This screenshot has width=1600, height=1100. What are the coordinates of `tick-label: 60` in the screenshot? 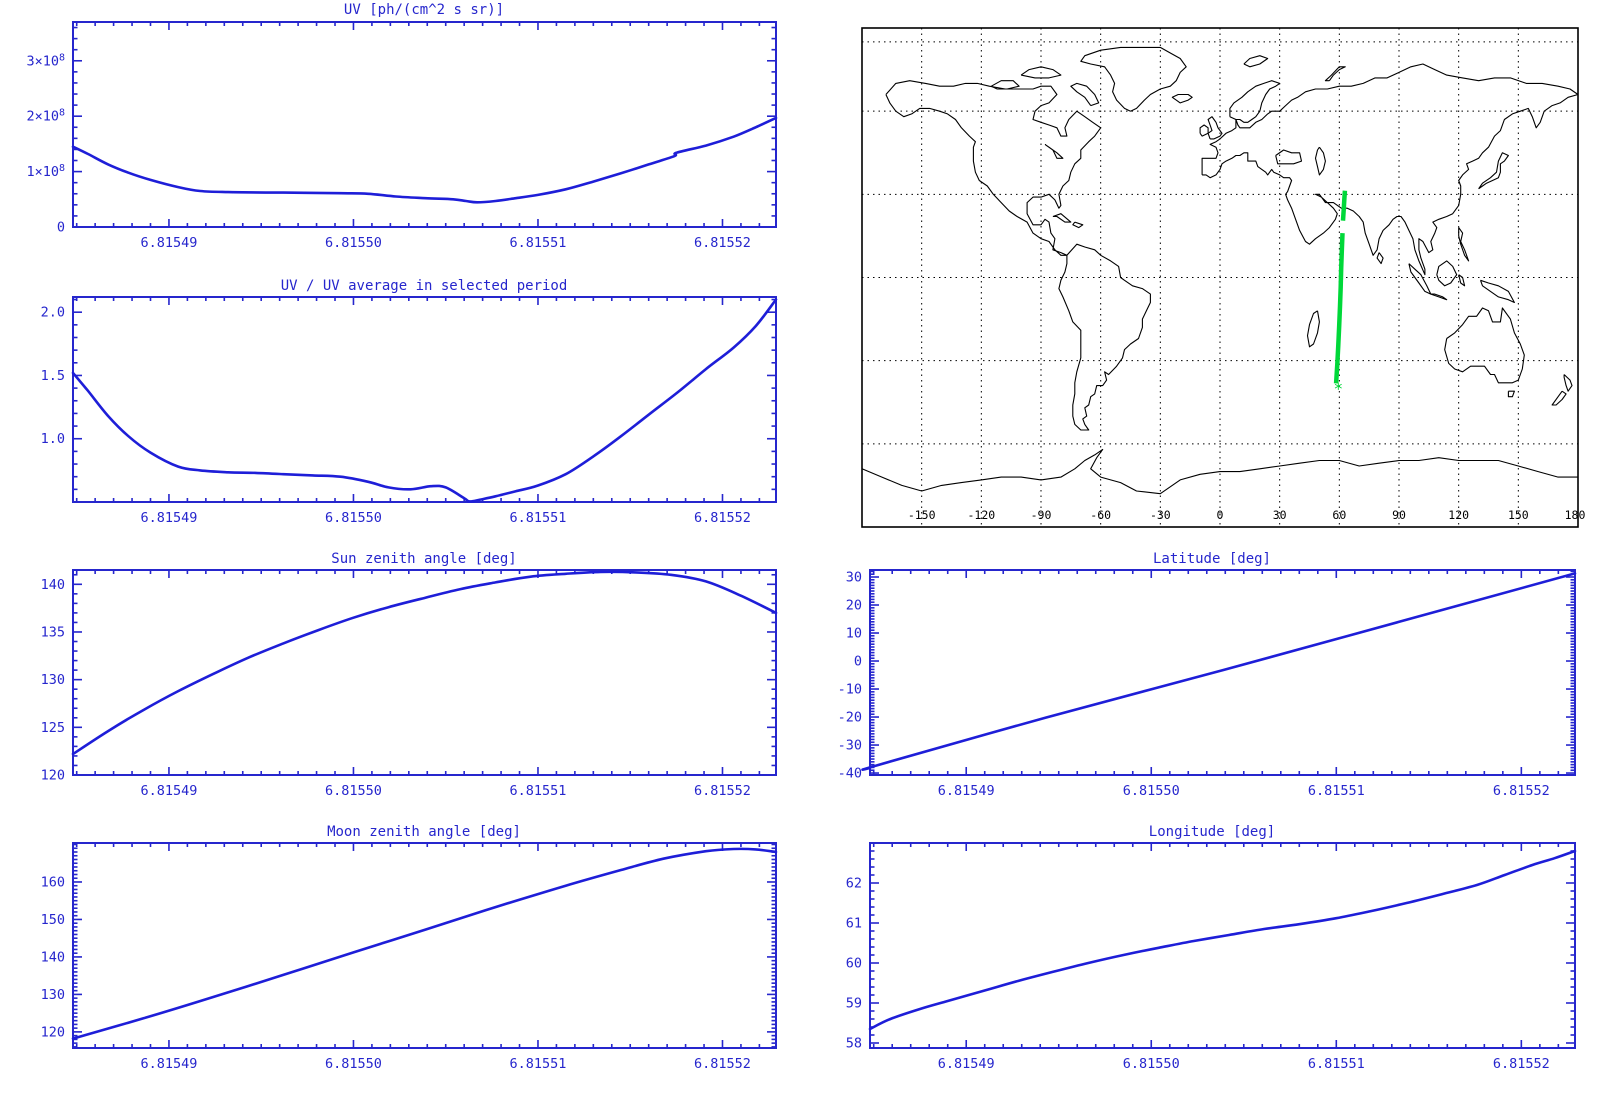 It's located at (854, 964).